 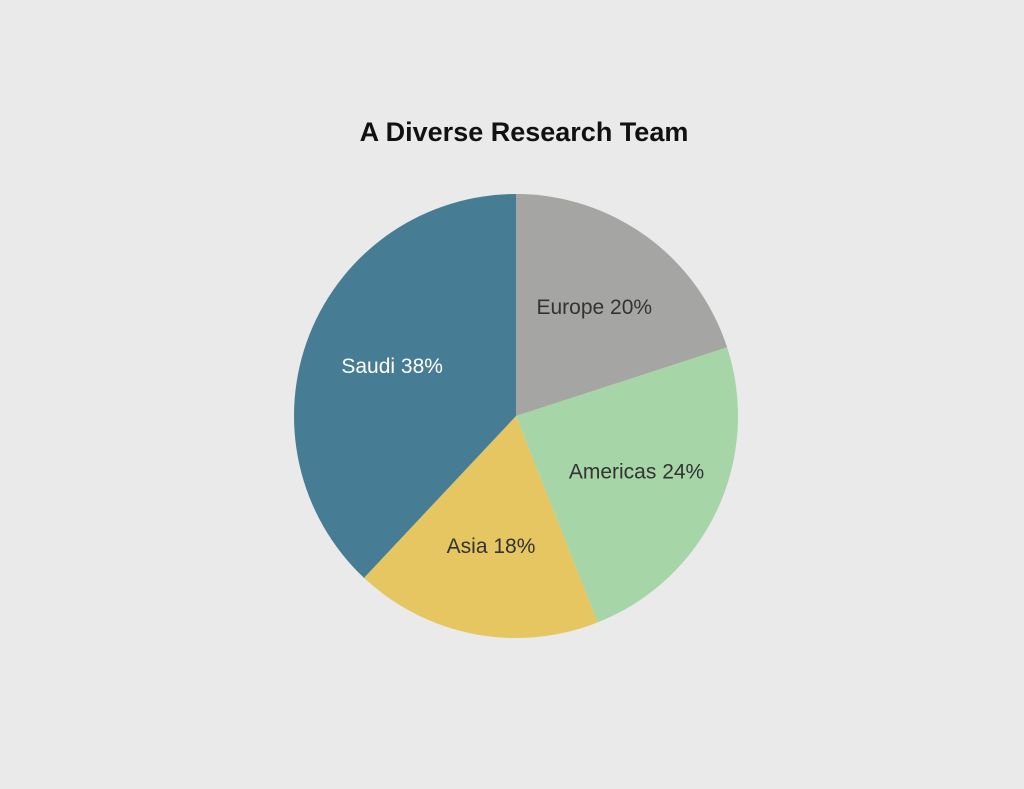 I want to click on slice-value: 38%, so click(x=422, y=366).